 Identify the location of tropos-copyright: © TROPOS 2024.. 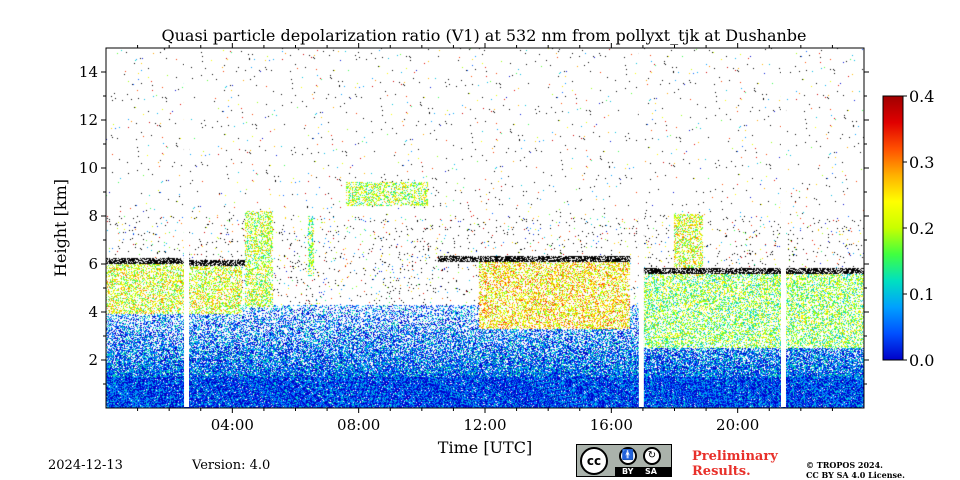
(844, 465).